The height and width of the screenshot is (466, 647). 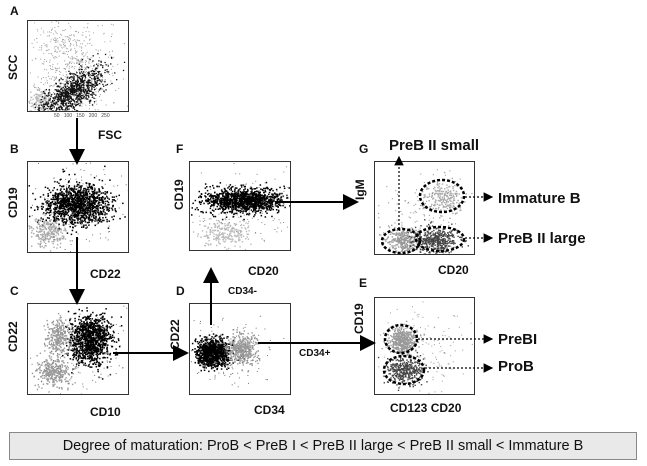 What do you see at coordinates (363, 283) in the screenshot?
I see `panel-letter-e: E` at bounding box center [363, 283].